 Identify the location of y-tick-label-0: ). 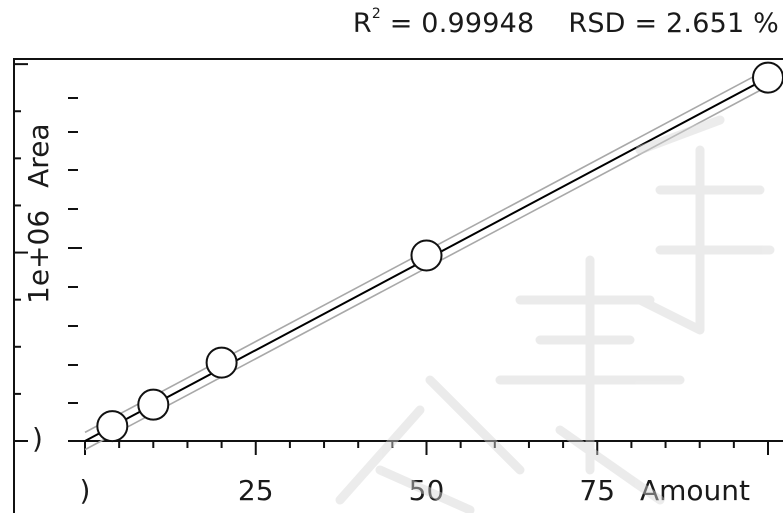
(37, 438).